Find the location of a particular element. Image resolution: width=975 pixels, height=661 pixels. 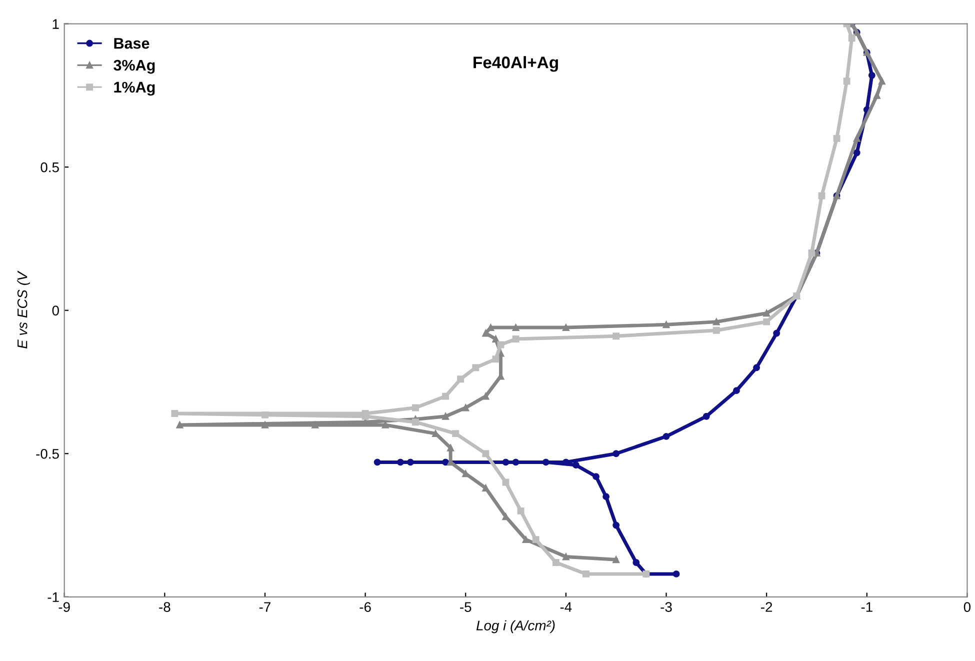

y-axis-title: E vs ECS (V is located at coordinates (23, 309).